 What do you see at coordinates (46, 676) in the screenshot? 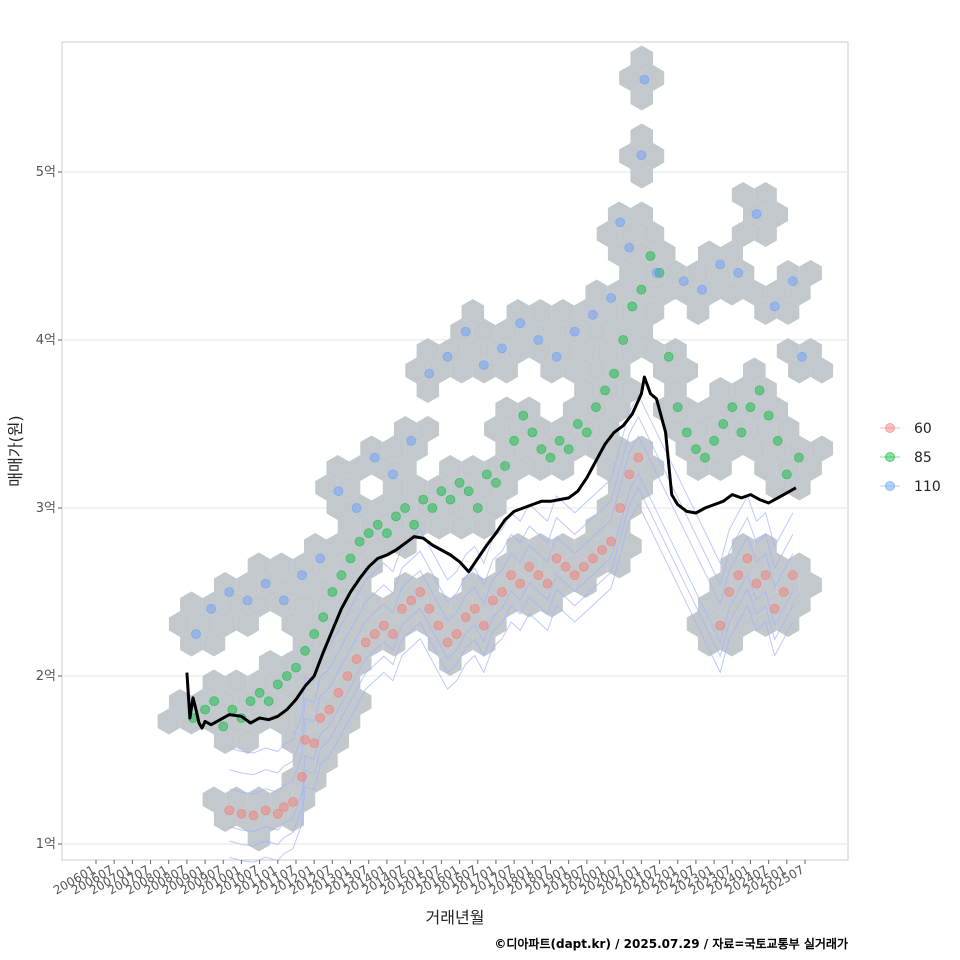
I see `y-tick-label: 2억` at bounding box center [46, 676].